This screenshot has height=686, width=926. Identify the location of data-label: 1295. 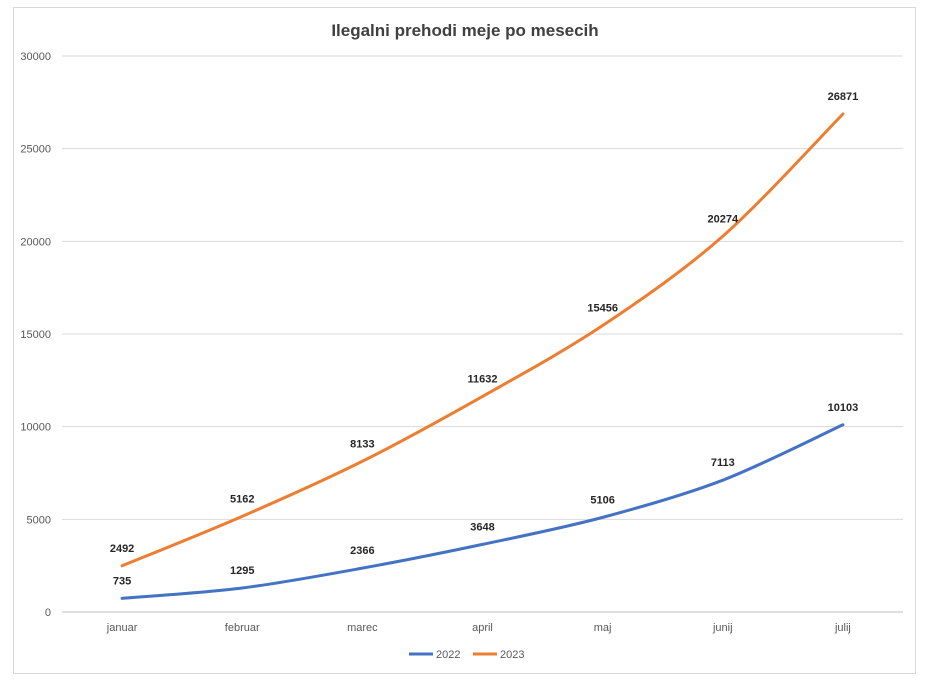
(242, 571).